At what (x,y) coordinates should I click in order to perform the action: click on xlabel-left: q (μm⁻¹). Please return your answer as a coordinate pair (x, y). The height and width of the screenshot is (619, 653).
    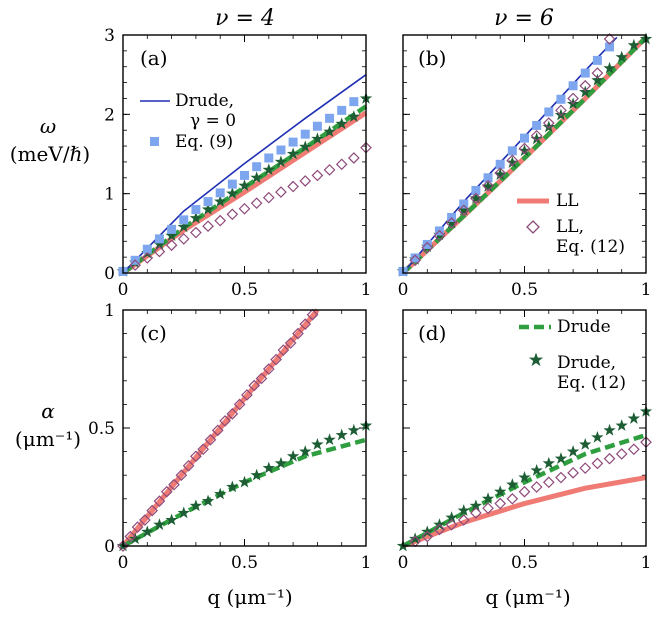
    Looking at the image, I should click on (249, 597).